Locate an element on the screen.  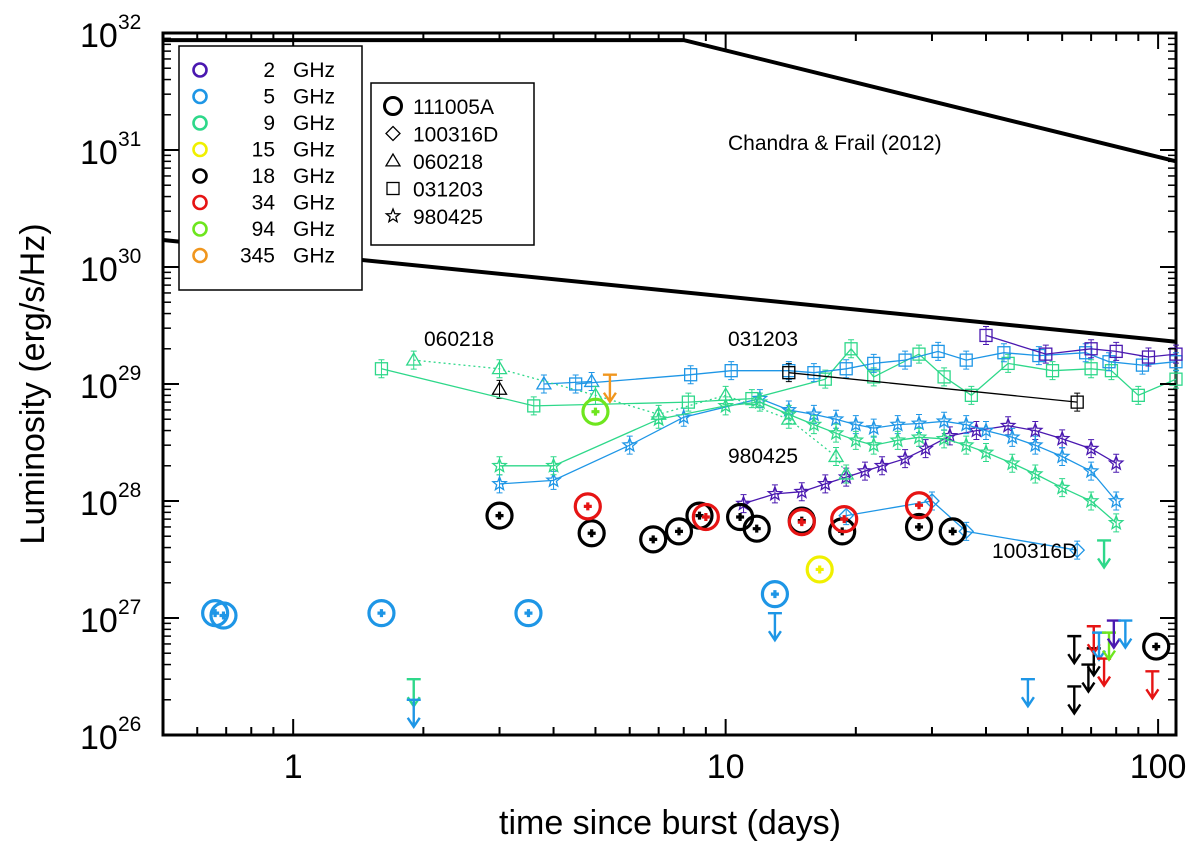
series-111005a-94-ghz-point-cross is located at coordinates (595, 411).